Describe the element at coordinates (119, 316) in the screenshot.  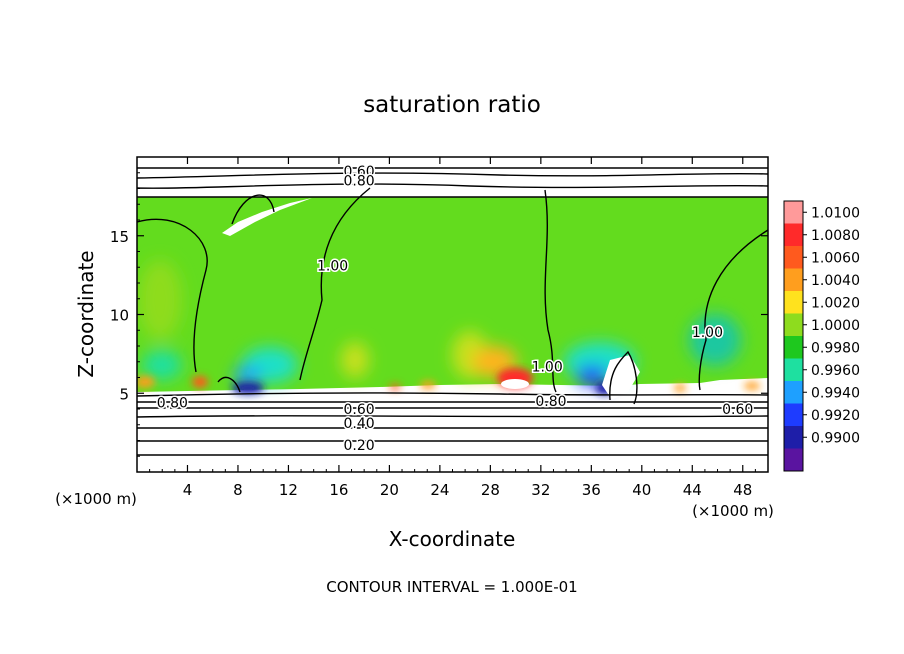
I see `y-tick-label: 10` at that location.